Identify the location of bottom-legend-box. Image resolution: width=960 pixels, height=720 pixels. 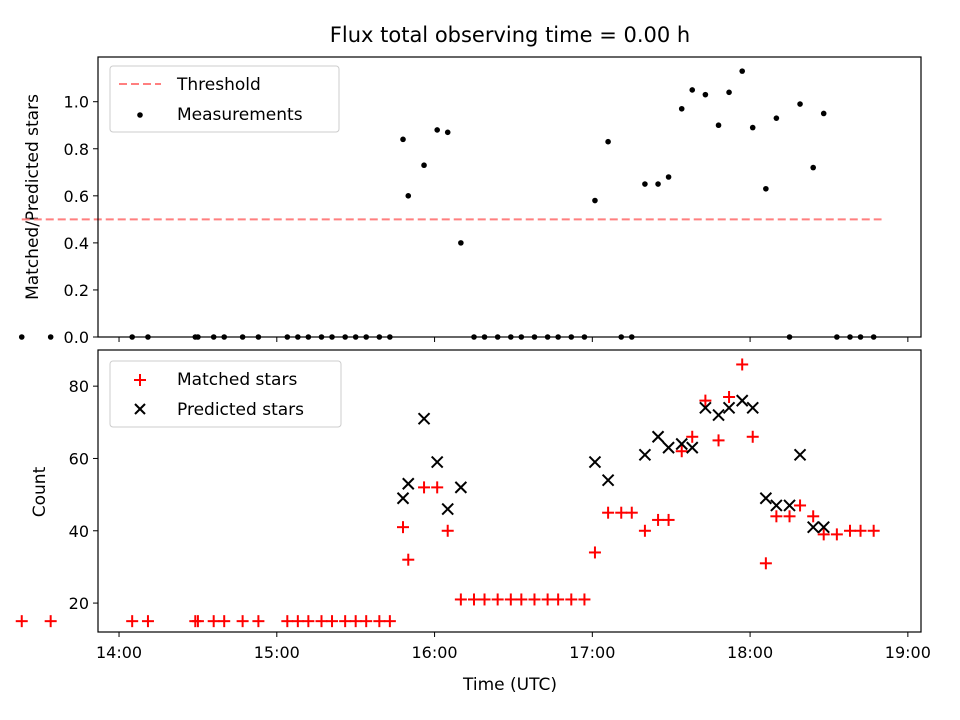
(225, 394).